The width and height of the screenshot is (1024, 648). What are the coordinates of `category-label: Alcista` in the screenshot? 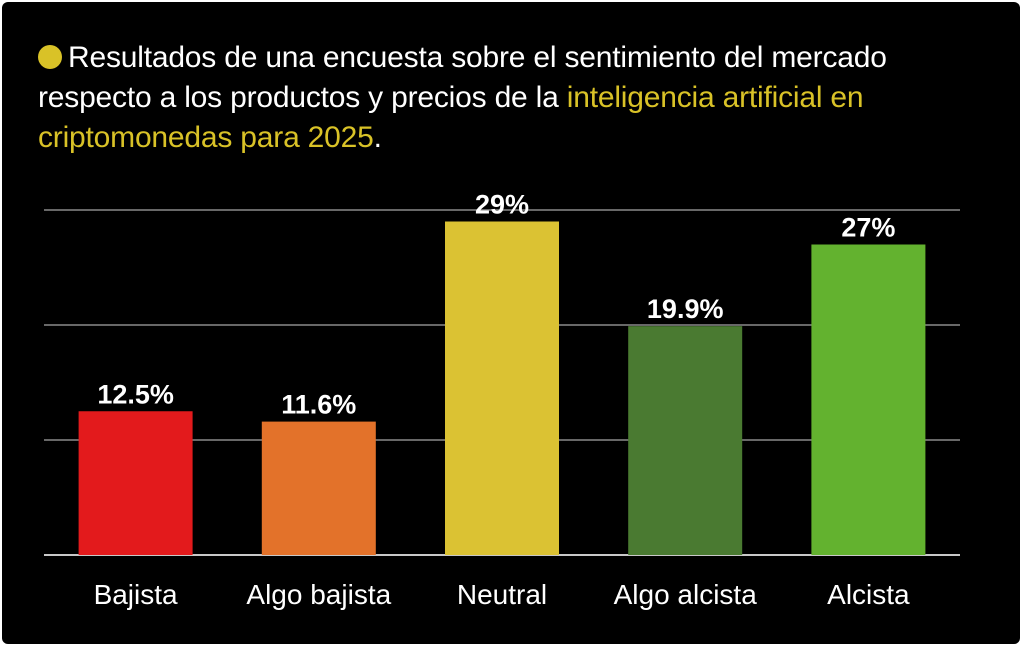 It's located at (868, 594).